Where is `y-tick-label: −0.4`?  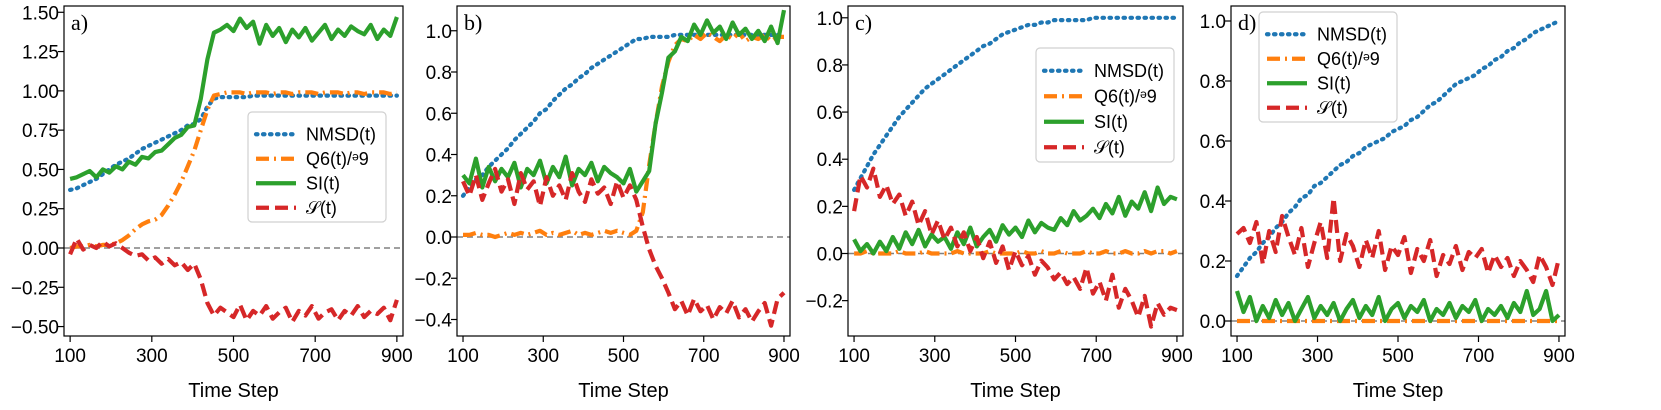 y-tick-label: −0.4 is located at coordinates (433, 321).